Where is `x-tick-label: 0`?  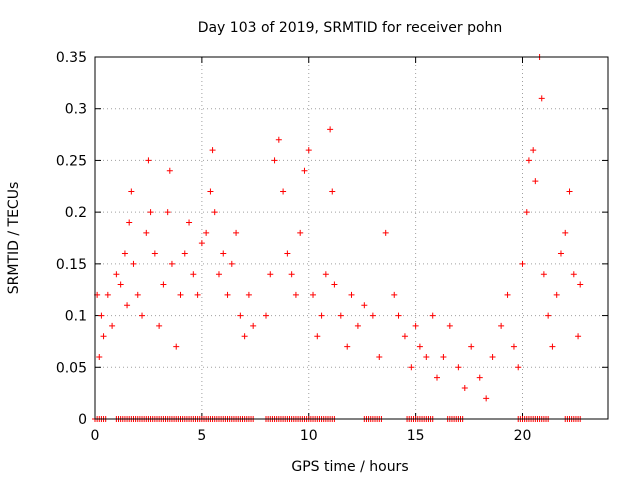 x-tick-label: 0 is located at coordinates (95, 436).